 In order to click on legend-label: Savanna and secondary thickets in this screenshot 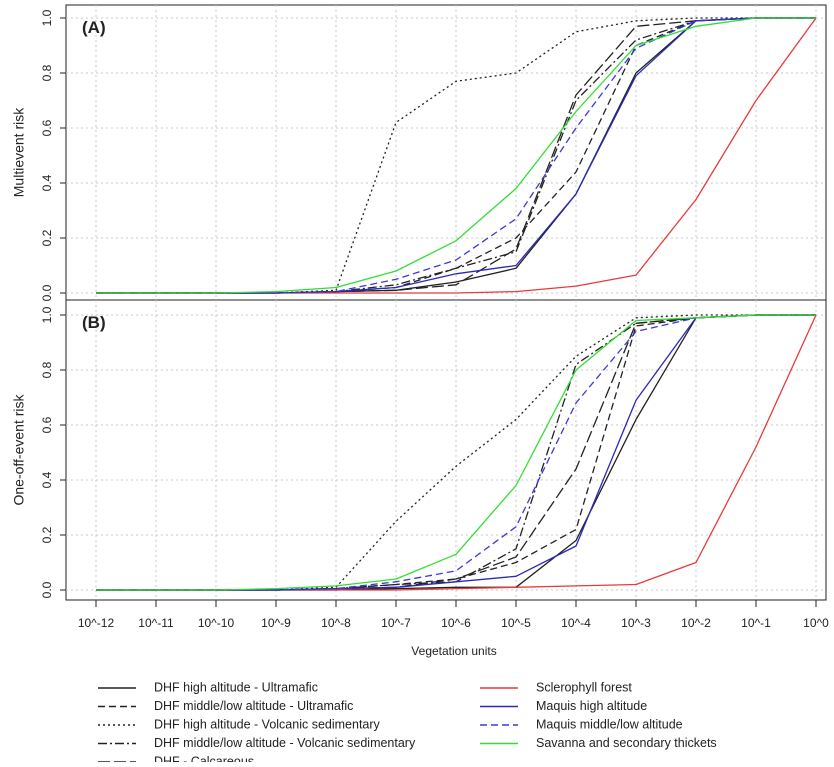, I will do `click(626, 743)`.